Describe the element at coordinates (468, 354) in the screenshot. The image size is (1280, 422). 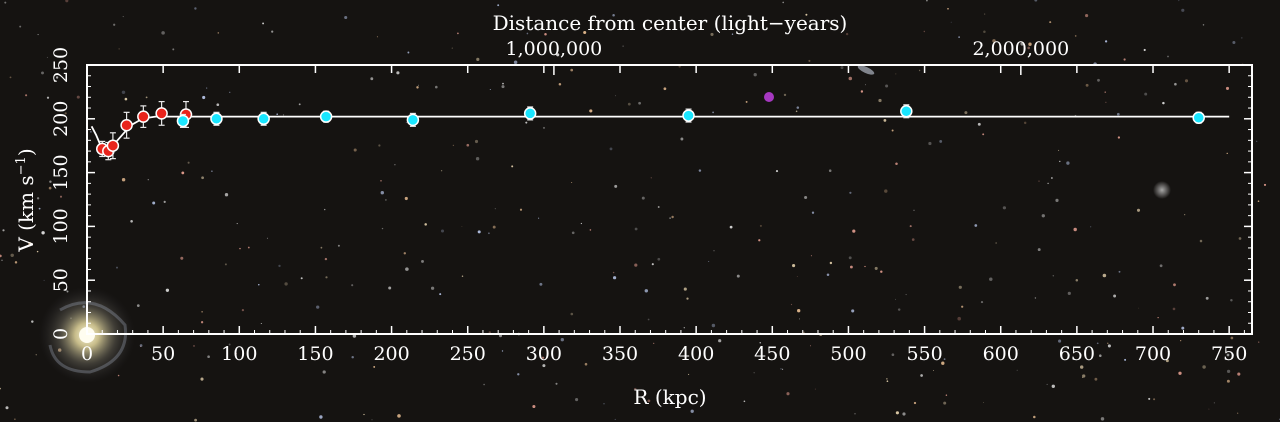
I see `x-tick-label: 250` at that location.